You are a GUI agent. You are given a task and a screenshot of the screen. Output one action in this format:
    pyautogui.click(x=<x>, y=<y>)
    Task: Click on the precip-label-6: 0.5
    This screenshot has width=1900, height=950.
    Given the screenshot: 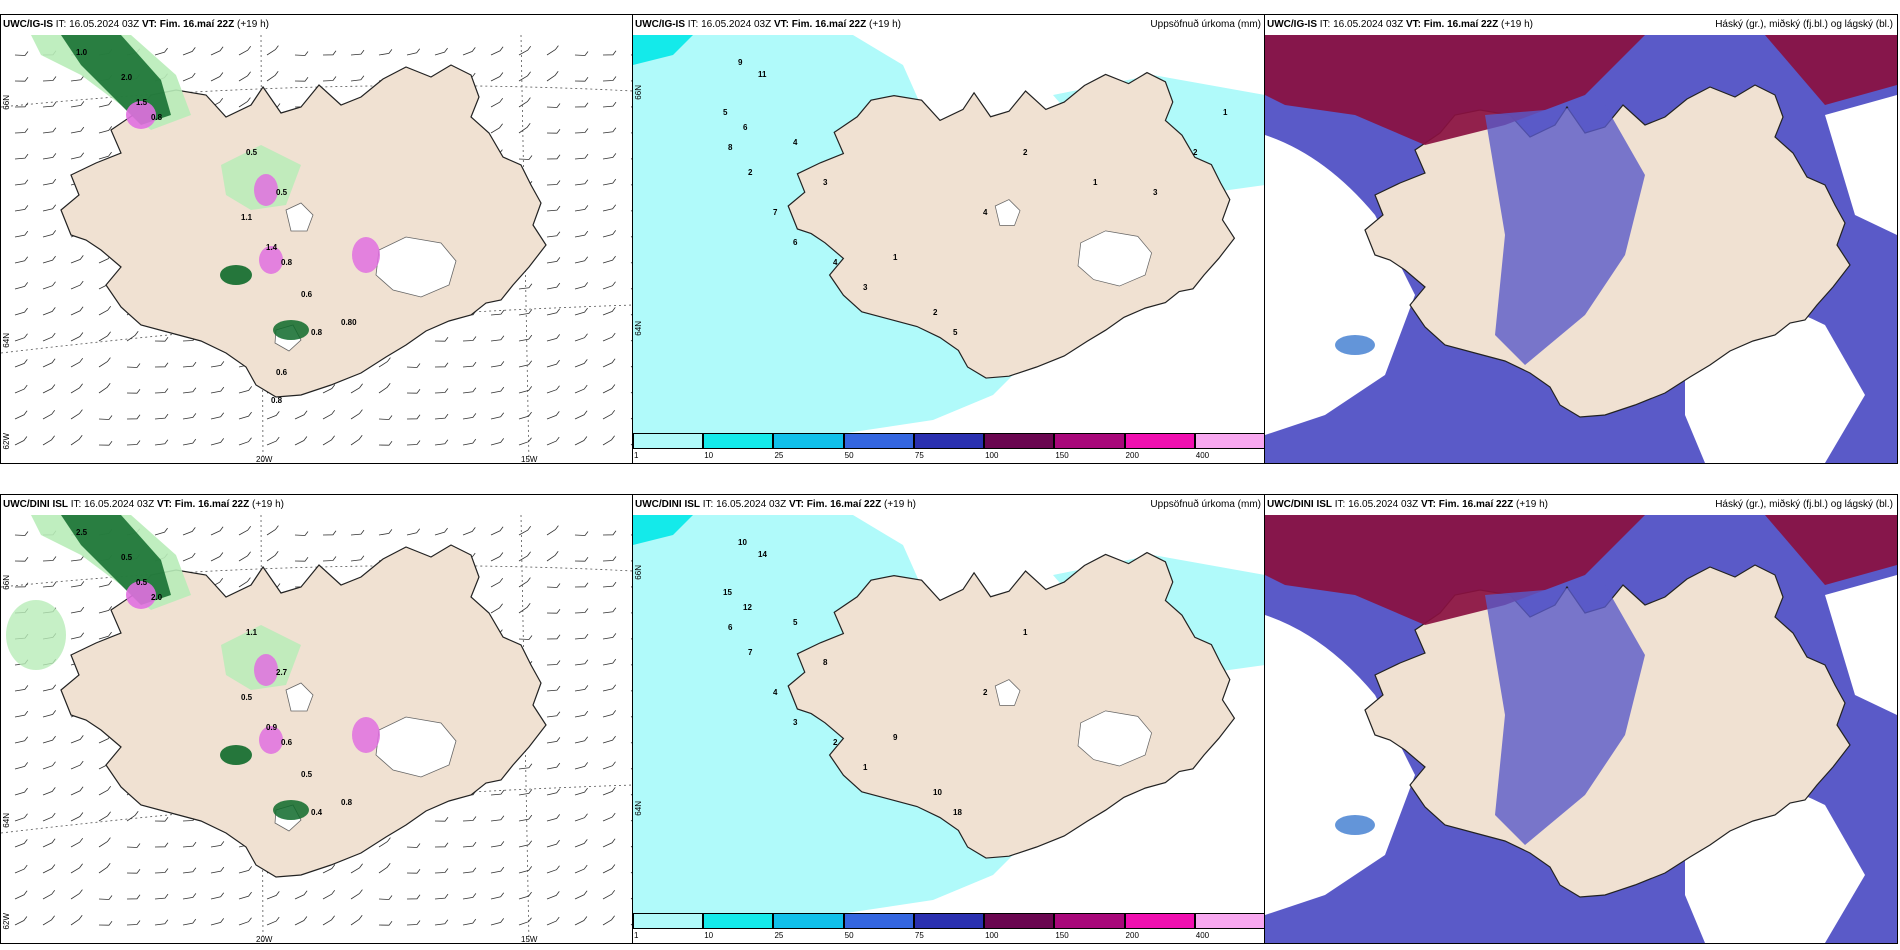 What is the action you would take?
    pyautogui.click(x=247, y=697)
    